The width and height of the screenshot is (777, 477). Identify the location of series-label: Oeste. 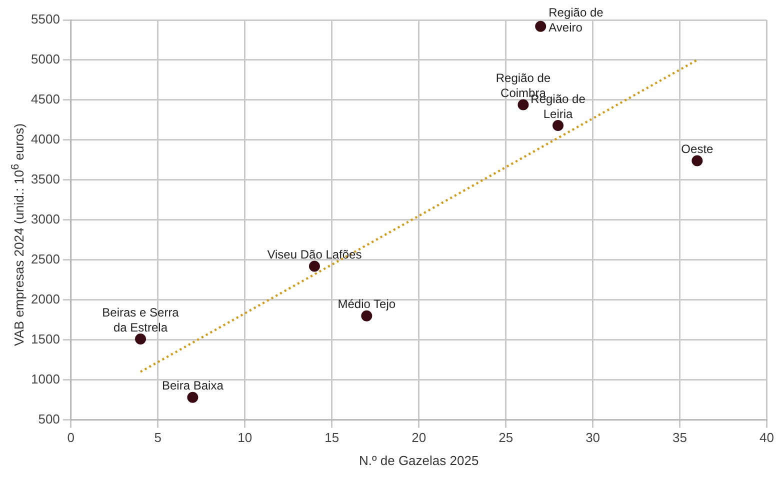
(697, 149).